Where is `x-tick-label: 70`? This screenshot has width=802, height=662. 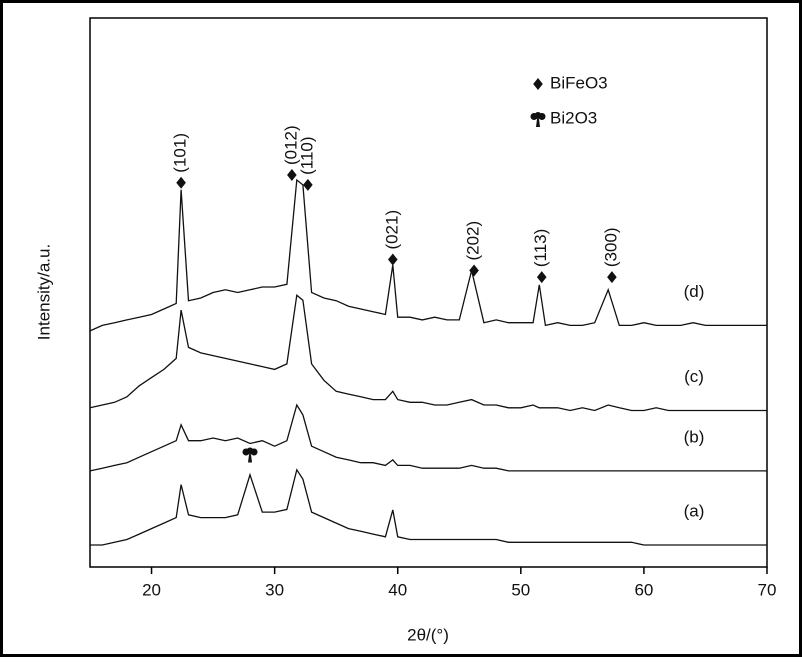 x-tick-label: 70 is located at coordinates (767, 589).